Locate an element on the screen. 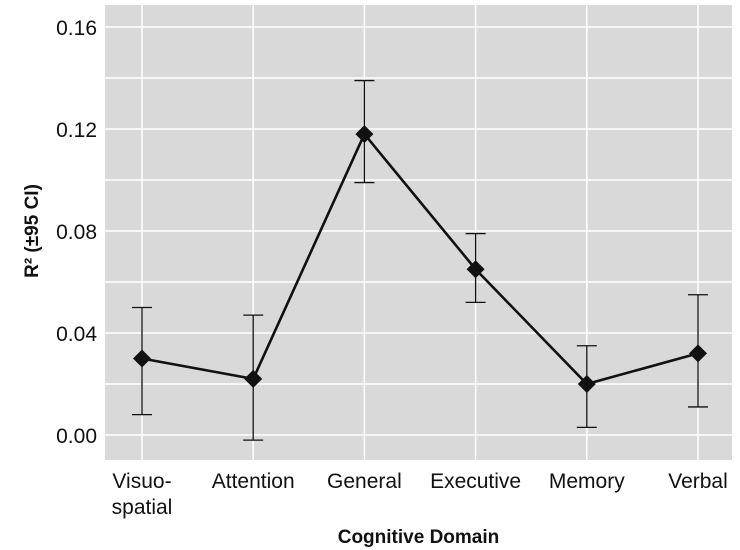  y-tick-label: 0.12 is located at coordinates (76, 130).